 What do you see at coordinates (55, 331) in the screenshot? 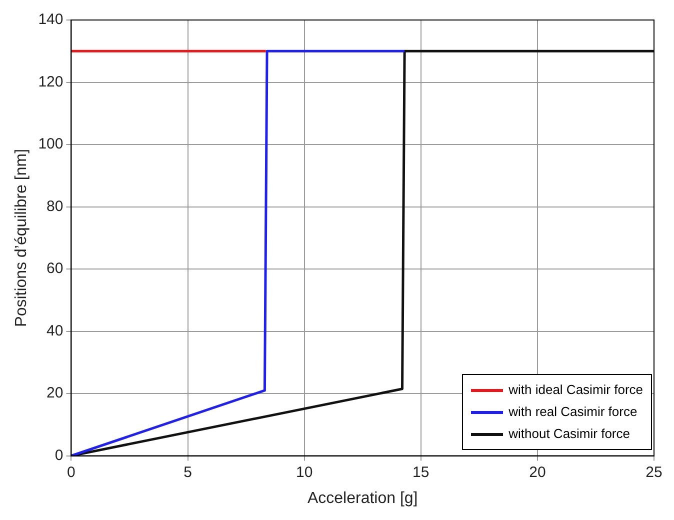
I see `y-tick-label: 40` at bounding box center [55, 331].